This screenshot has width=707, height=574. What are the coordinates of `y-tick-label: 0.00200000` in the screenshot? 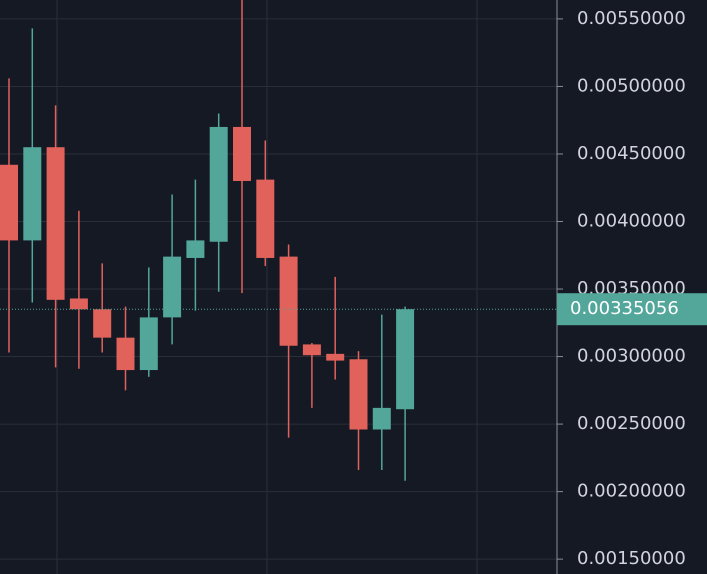 It's located at (631, 491).